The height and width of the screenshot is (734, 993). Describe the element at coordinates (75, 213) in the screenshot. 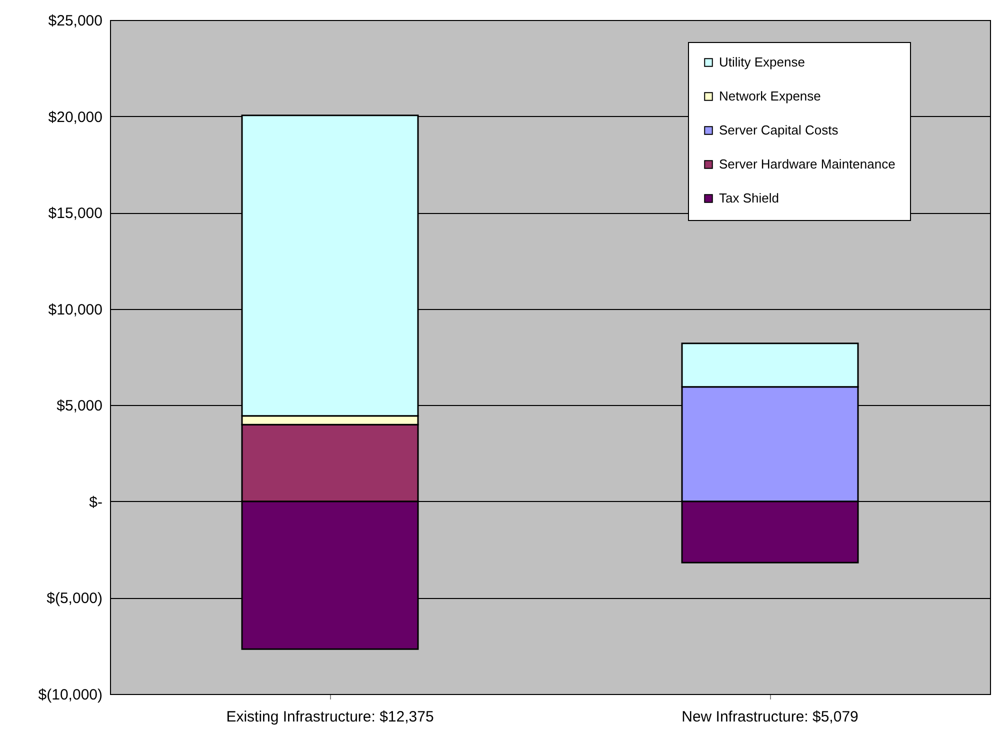

I see `y-tick-label: $15,000` at that location.